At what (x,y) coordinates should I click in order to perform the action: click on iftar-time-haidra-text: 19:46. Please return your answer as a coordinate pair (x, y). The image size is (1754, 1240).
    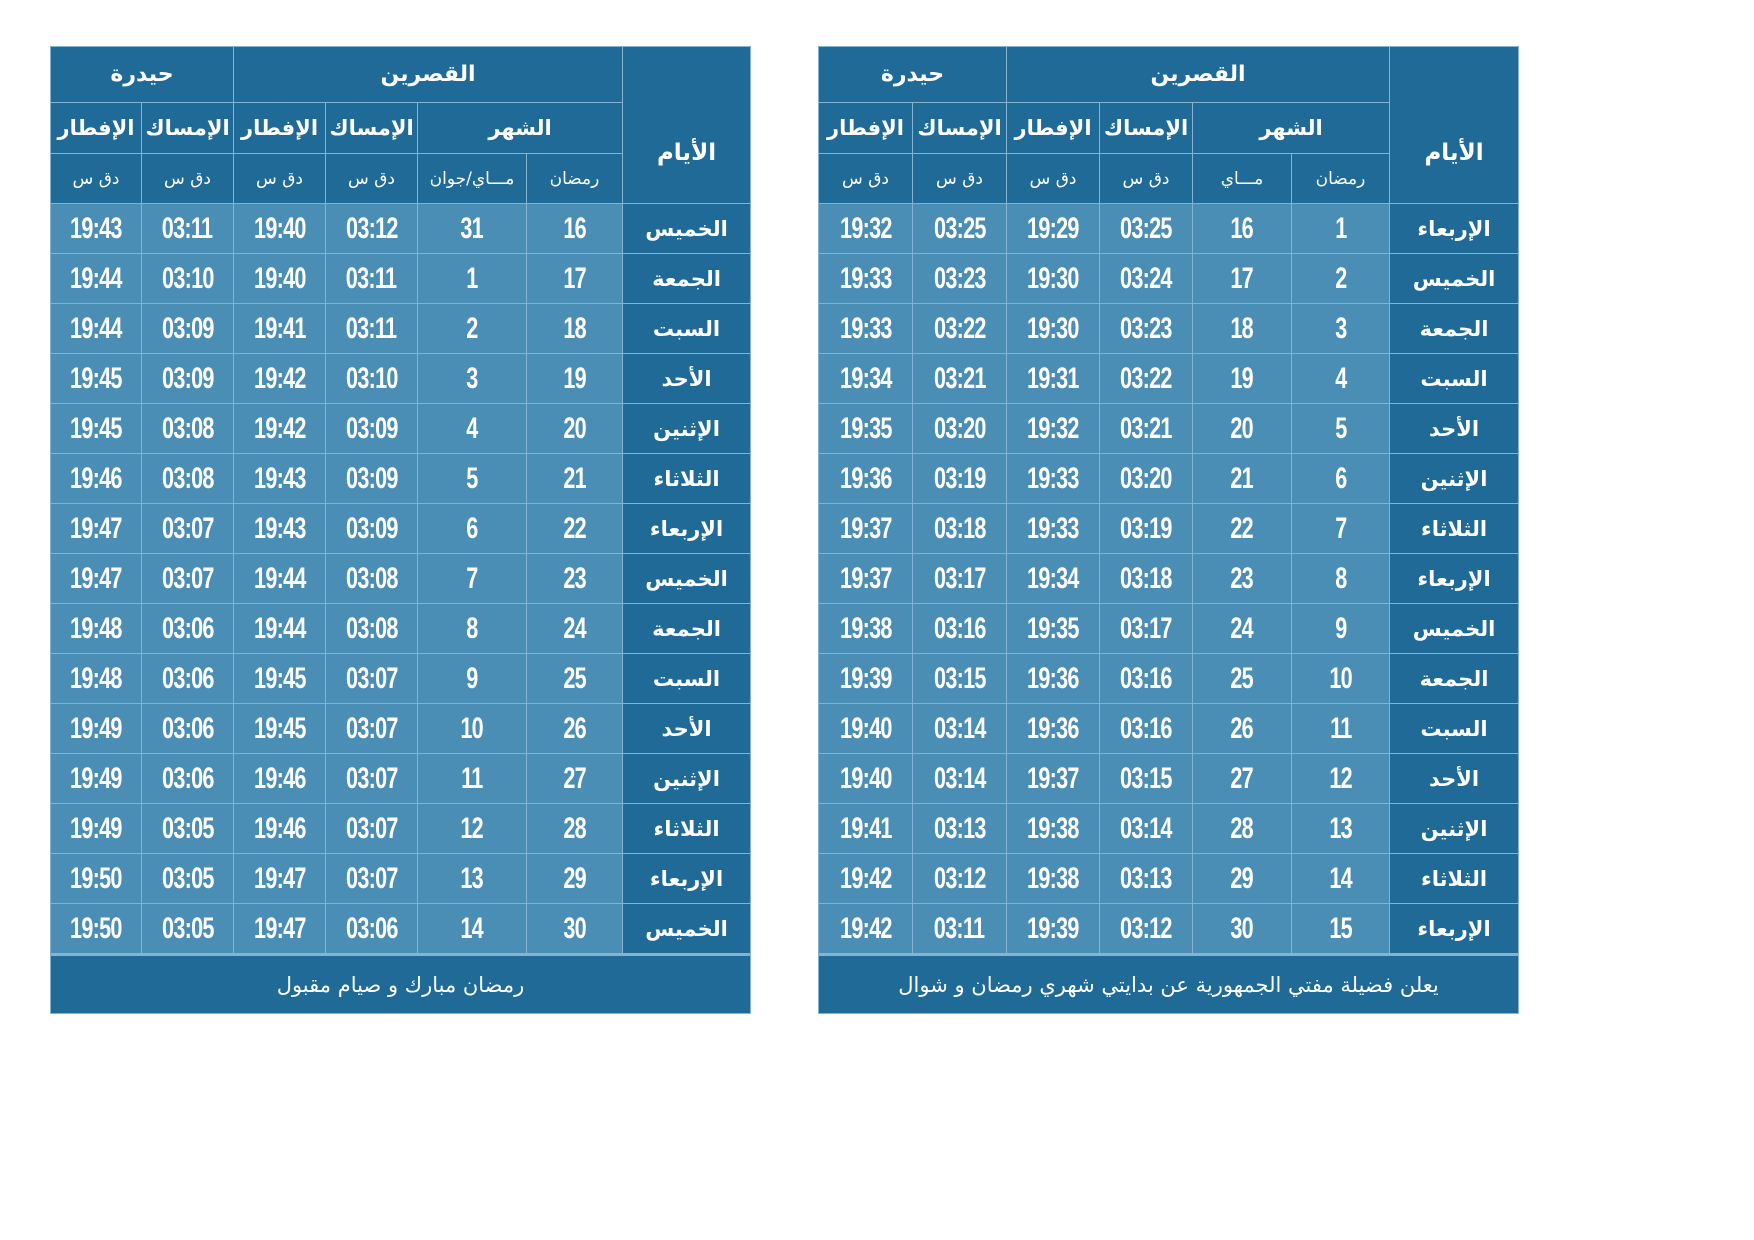
    Looking at the image, I should click on (96, 478).